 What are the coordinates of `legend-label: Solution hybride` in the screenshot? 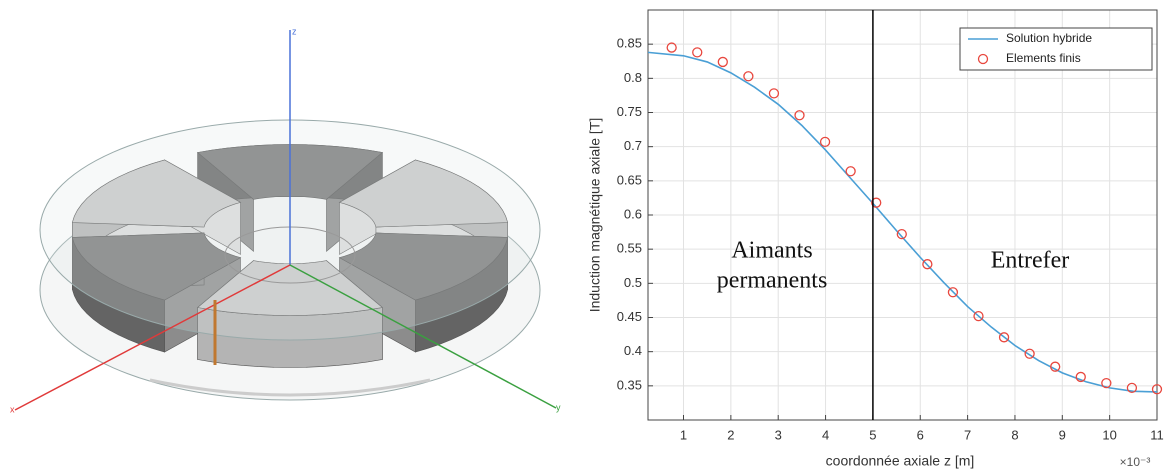 It's located at (1049, 38).